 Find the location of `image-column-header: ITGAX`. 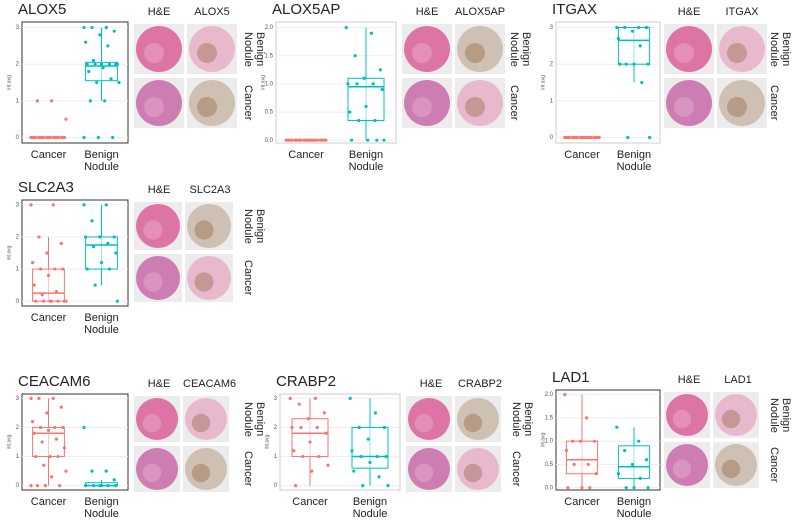

image-column-header: ITGAX is located at coordinates (742, 12).